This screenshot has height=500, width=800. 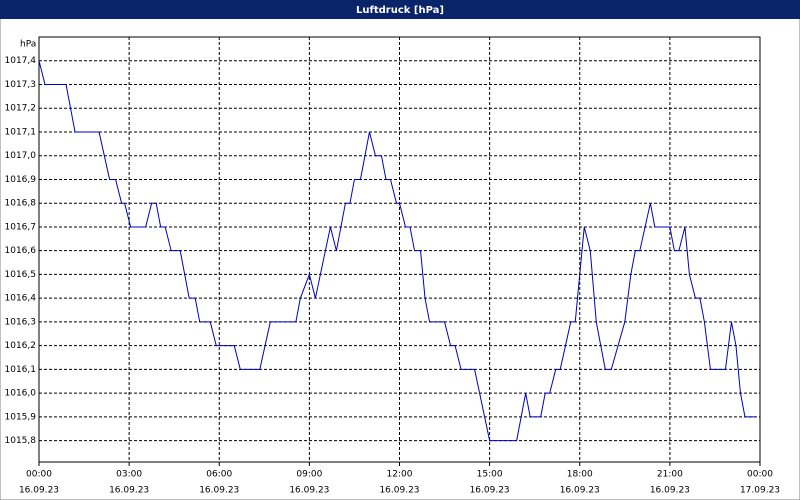 What do you see at coordinates (21, 394) in the screenshot?
I see `y-tick-label: 1016,0` at bounding box center [21, 394].